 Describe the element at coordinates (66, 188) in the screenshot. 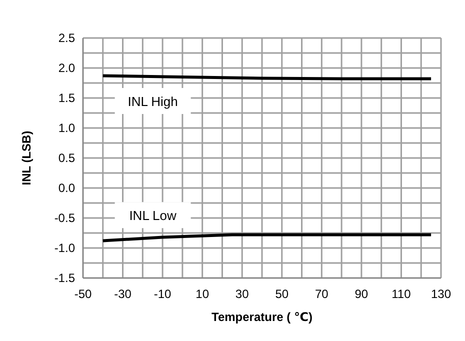

I see `text: 0.0` at that location.